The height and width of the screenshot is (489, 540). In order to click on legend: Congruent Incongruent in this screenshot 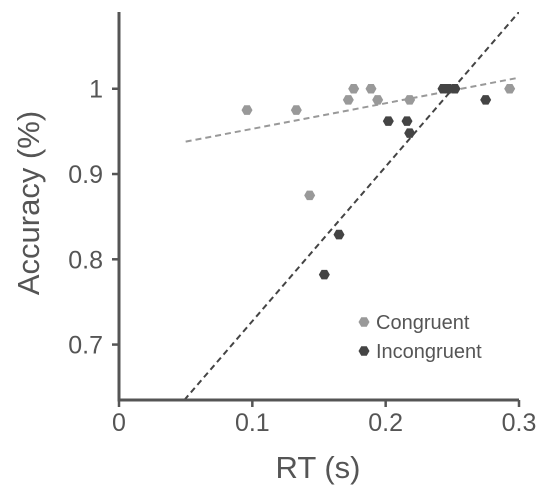, I will do `click(420, 337)`.